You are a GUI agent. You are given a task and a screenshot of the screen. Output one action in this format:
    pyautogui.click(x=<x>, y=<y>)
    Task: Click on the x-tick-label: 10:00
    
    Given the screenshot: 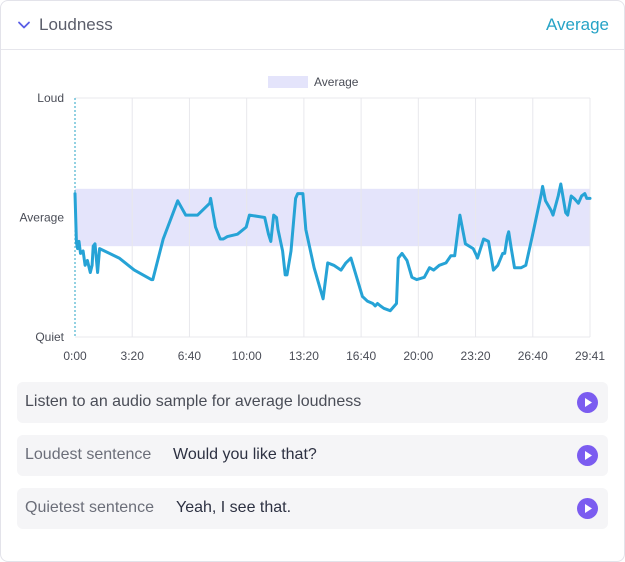 What is the action you would take?
    pyautogui.click(x=247, y=356)
    